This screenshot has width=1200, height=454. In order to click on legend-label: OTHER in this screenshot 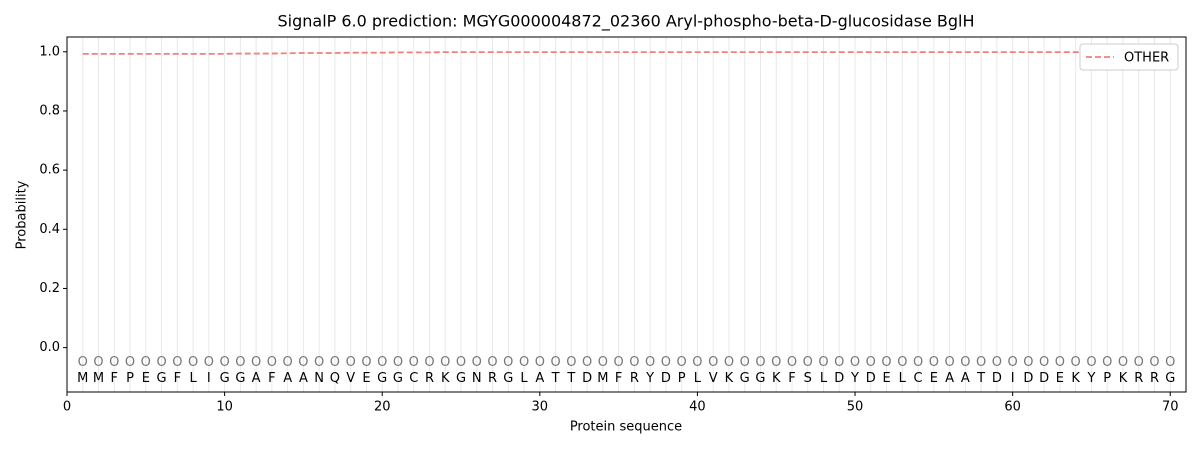, I will do `click(1146, 58)`.